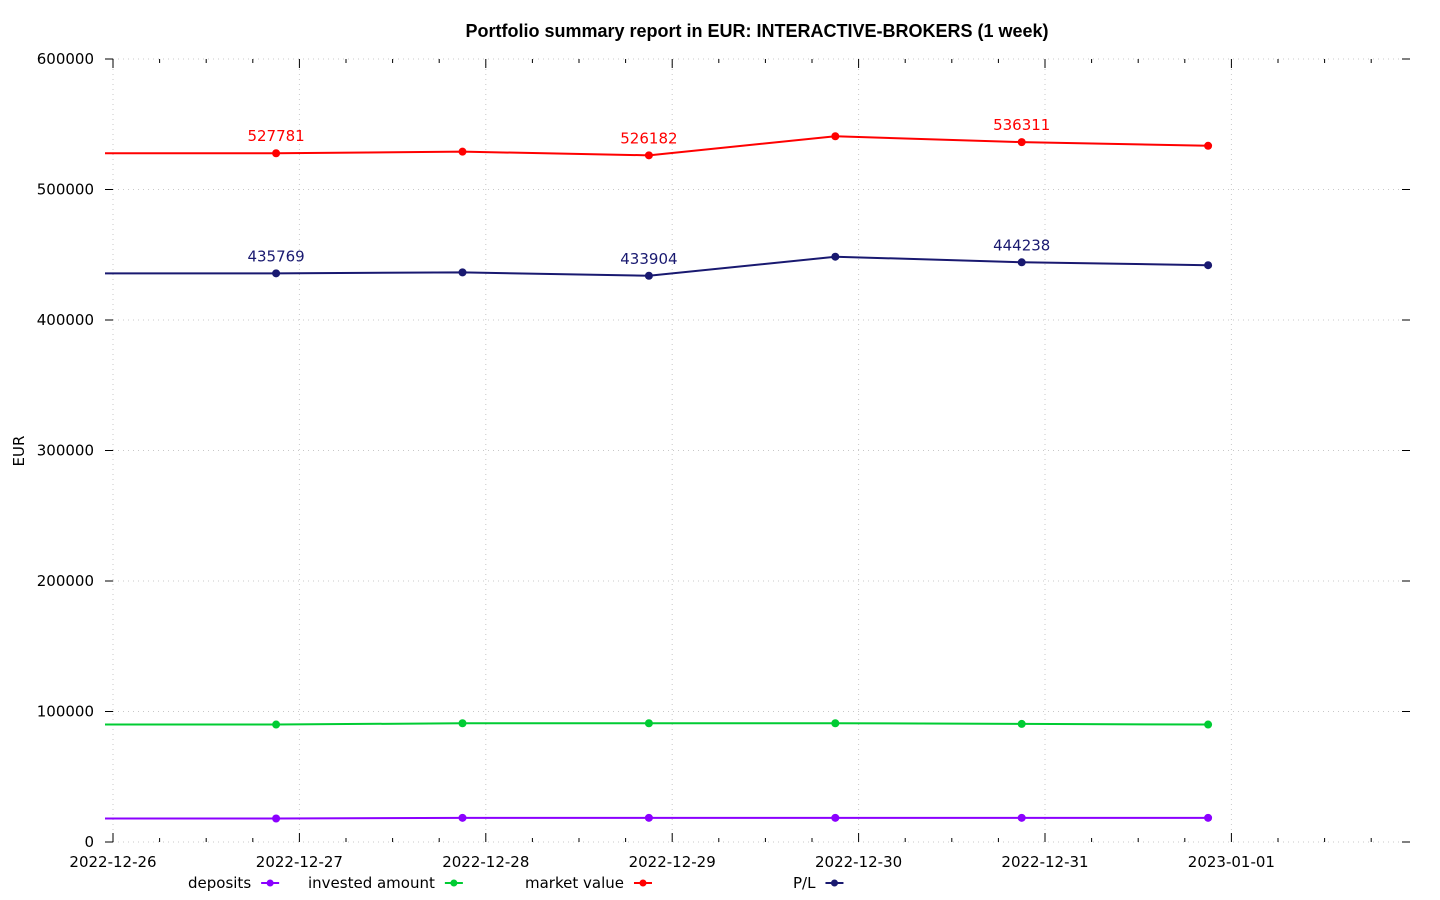 The image size is (1440, 900). What do you see at coordinates (371, 883) in the screenshot?
I see `legend-label: invested amount` at bounding box center [371, 883].